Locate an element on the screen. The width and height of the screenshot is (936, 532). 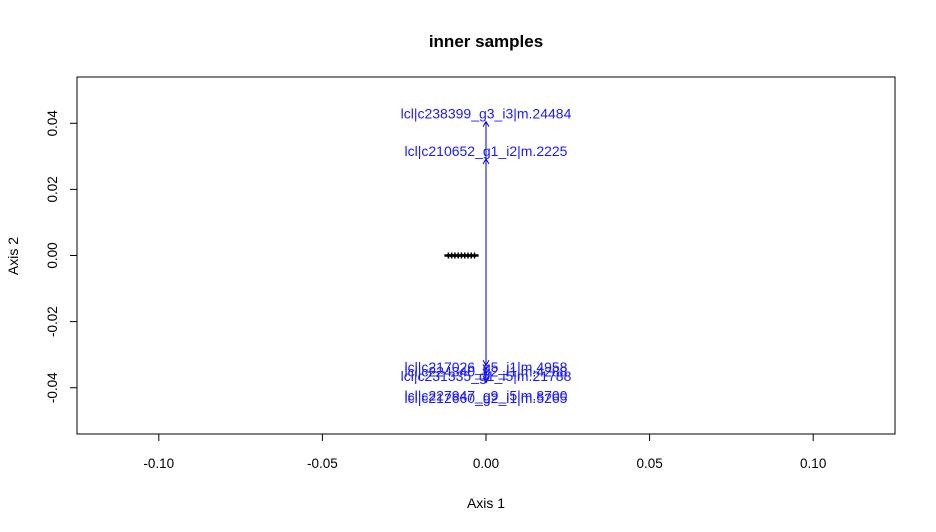
y-axis: -0.04 -0.02 0.00 0.02 0.04 is located at coordinates (61, 256).